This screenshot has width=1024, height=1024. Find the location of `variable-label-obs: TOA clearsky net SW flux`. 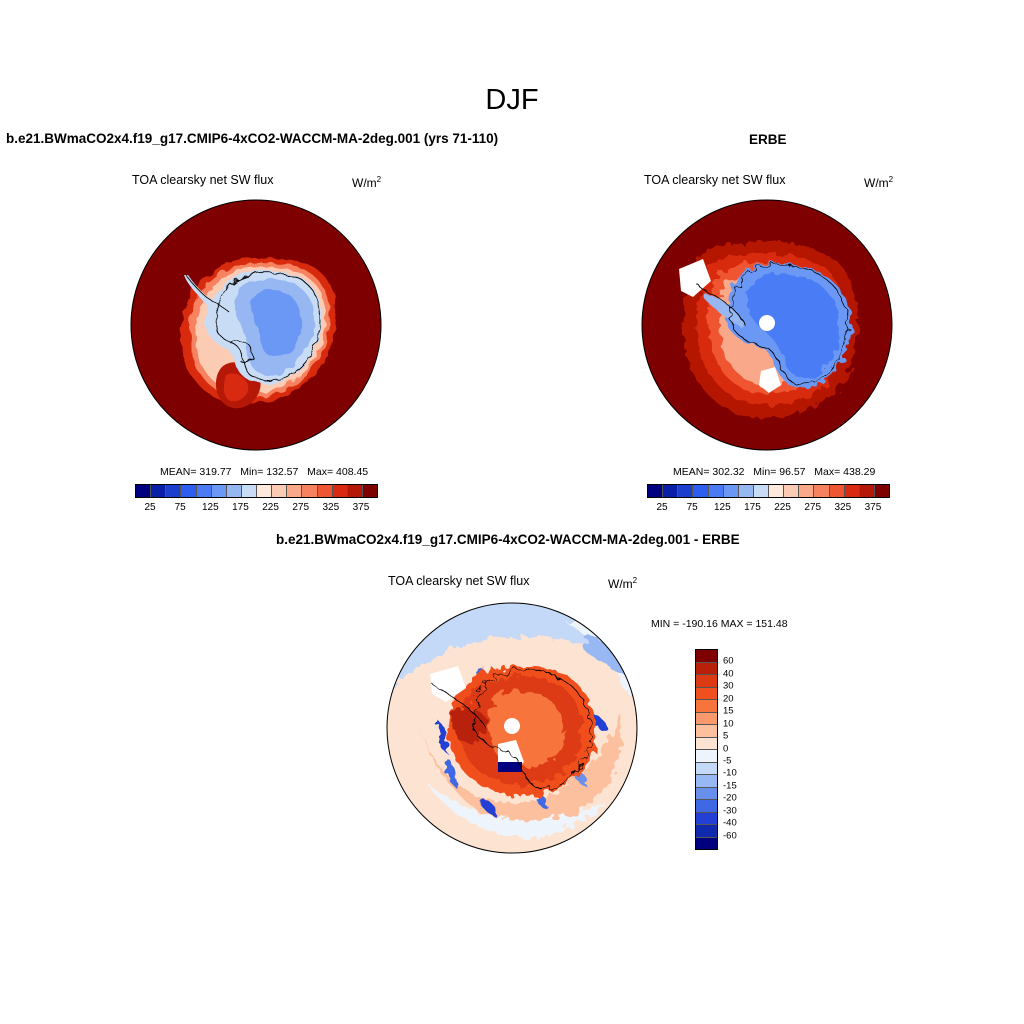

variable-label-obs: TOA clearsky net SW flux is located at coordinates (715, 180).